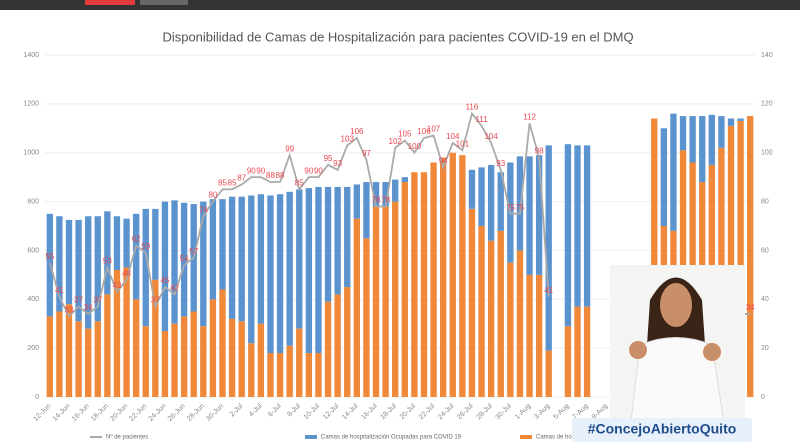 Image resolution: width=800 pixels, height=445 pixels. I want to click on data-label: 100, so click(415, 146).